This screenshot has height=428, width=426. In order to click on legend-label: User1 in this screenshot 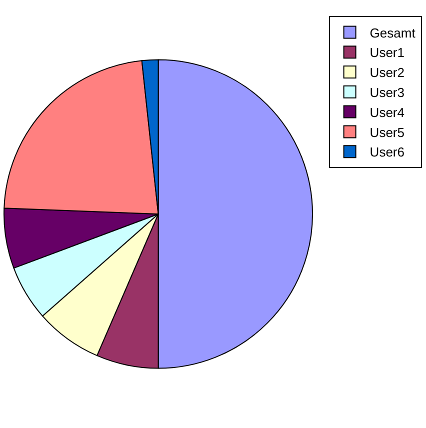, I will do `click(387, 52)`.